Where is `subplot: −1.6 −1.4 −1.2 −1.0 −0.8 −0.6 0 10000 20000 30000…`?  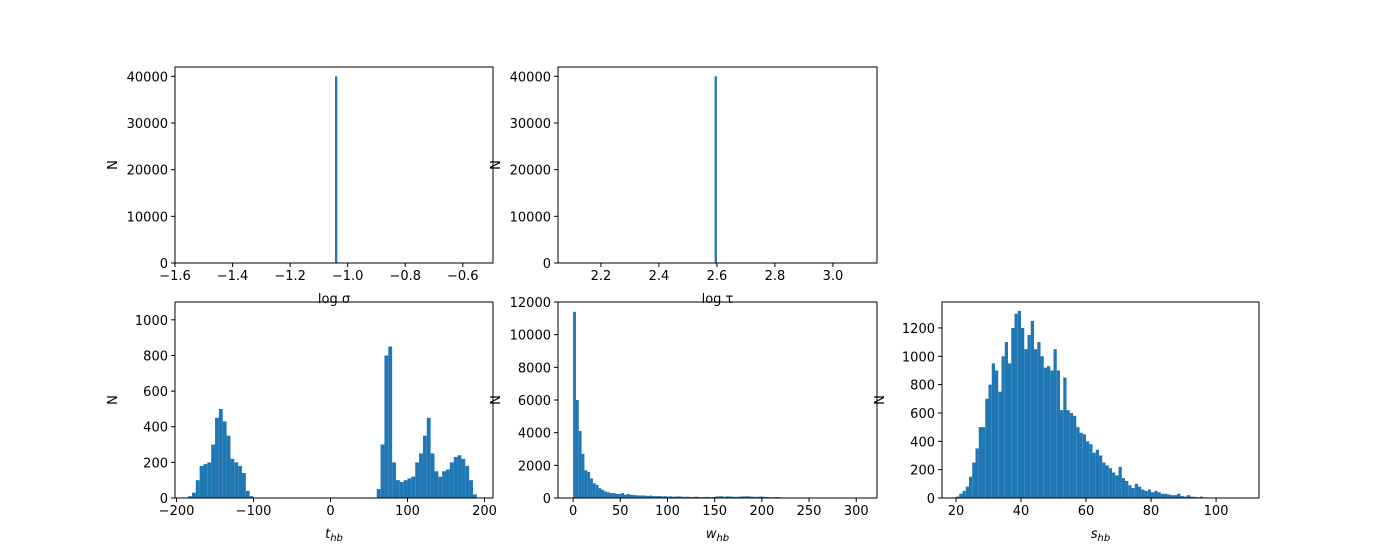 subplot: −1.6 −1.4 −1.2 −1.0 −0.8 −0.6 0 10000 20000 30000… is located at coordinates (300, 186).